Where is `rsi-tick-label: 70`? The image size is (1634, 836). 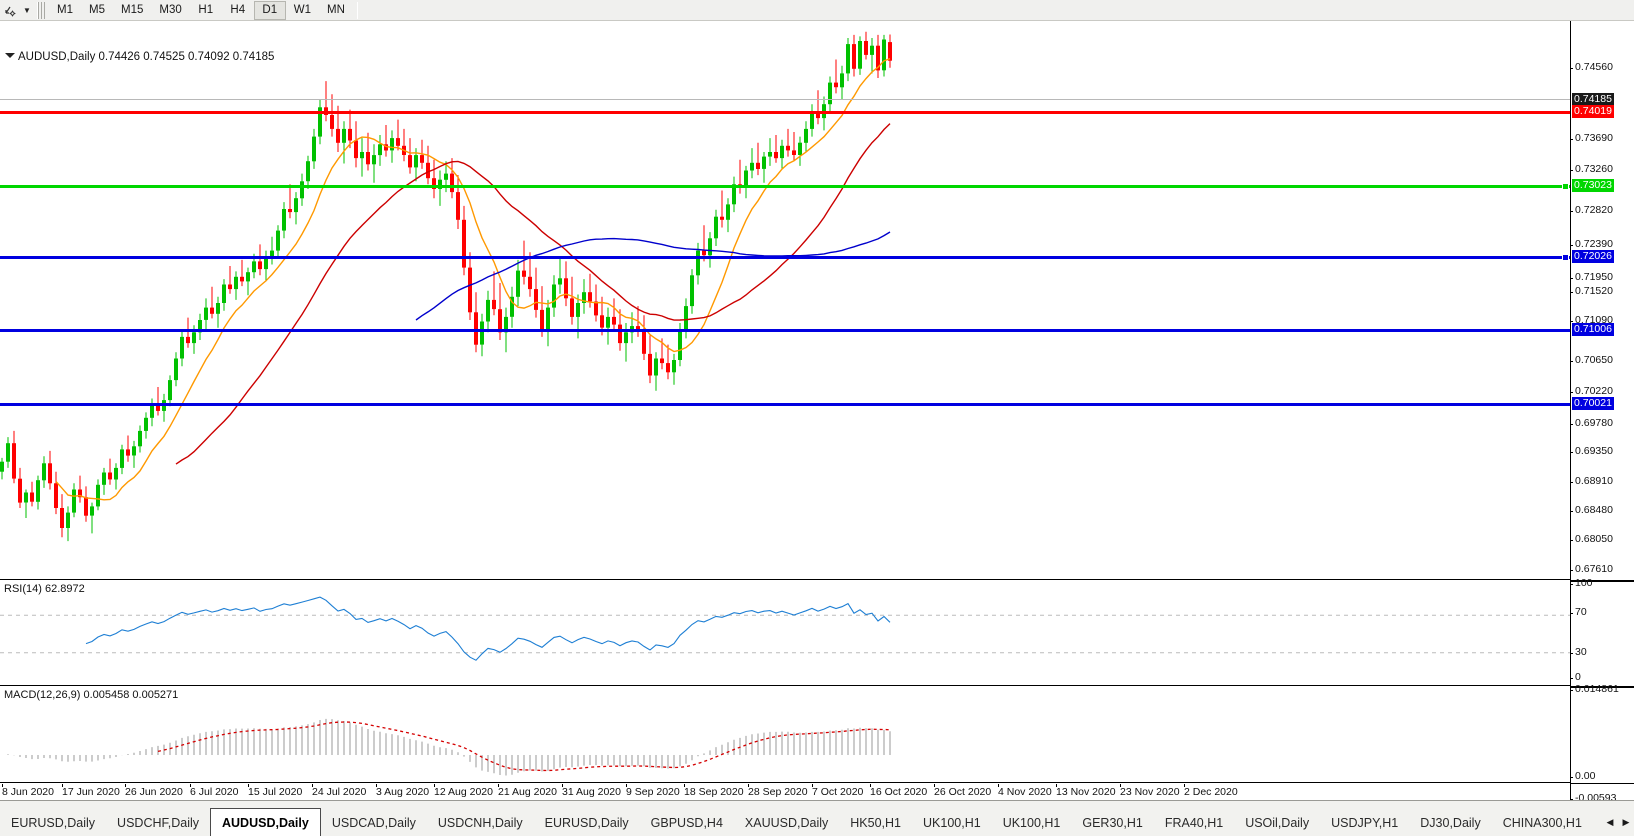
rsi-tick-label: 70 is located at coordinates (1581, 612).